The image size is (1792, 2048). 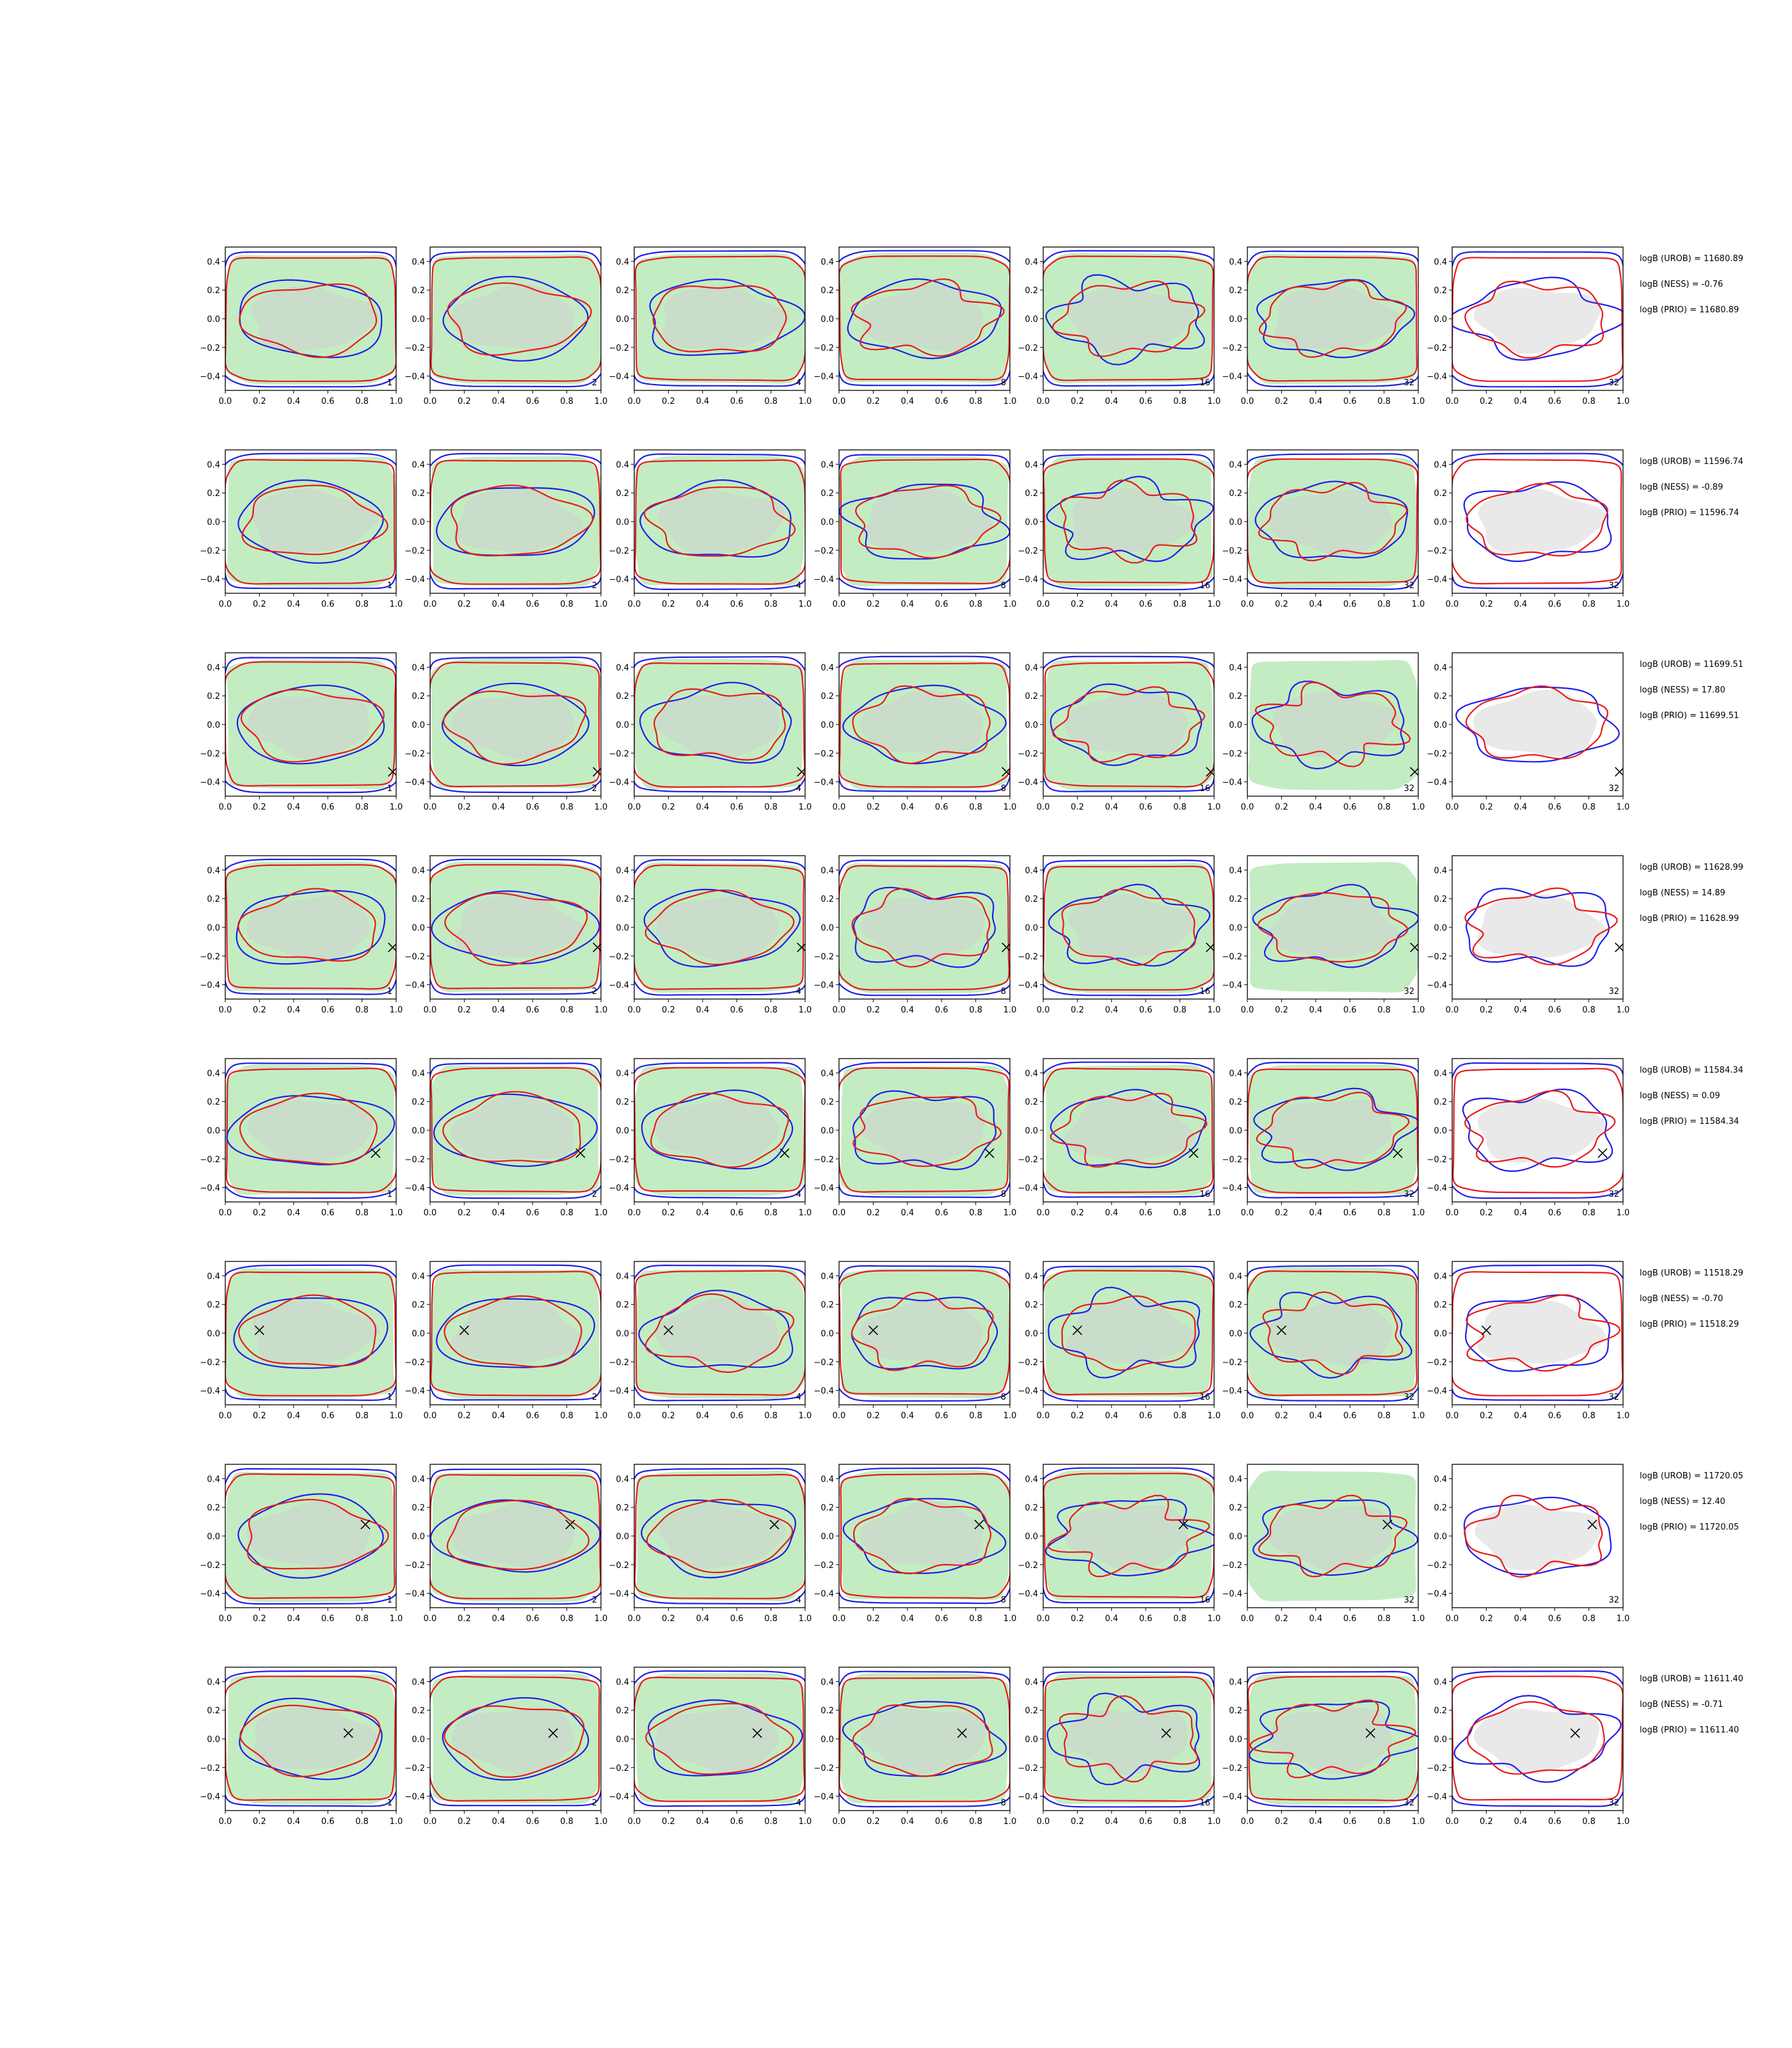 What do you see at coordinates (1119, 1544) in the screenshot?
I see `panel-r7-c5: 0.0 0.2 0.4 0.6 0.8 1.0 0.4 0.2 0.0 −0.2 −0.4 16` at bounding box center [1119, 1544].